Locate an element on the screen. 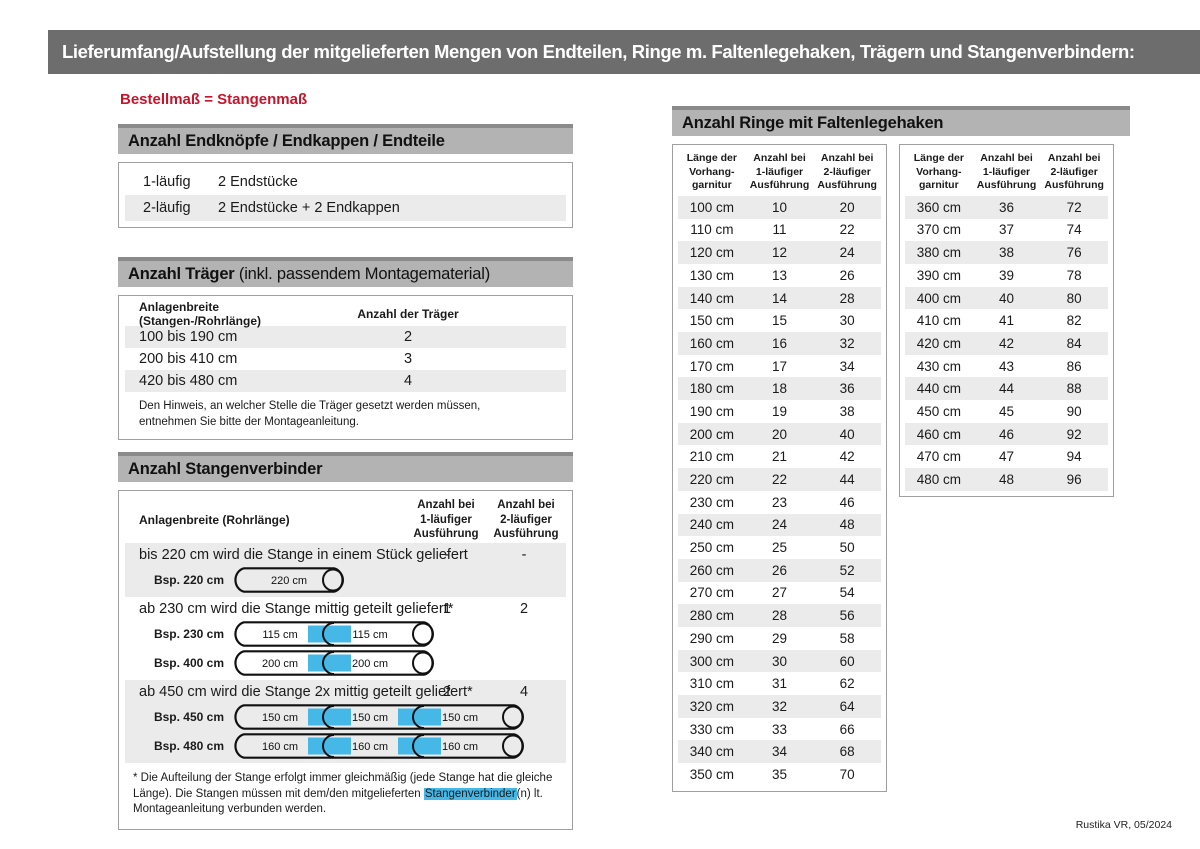  cell: 76 is located at coordinates (1074, 253).